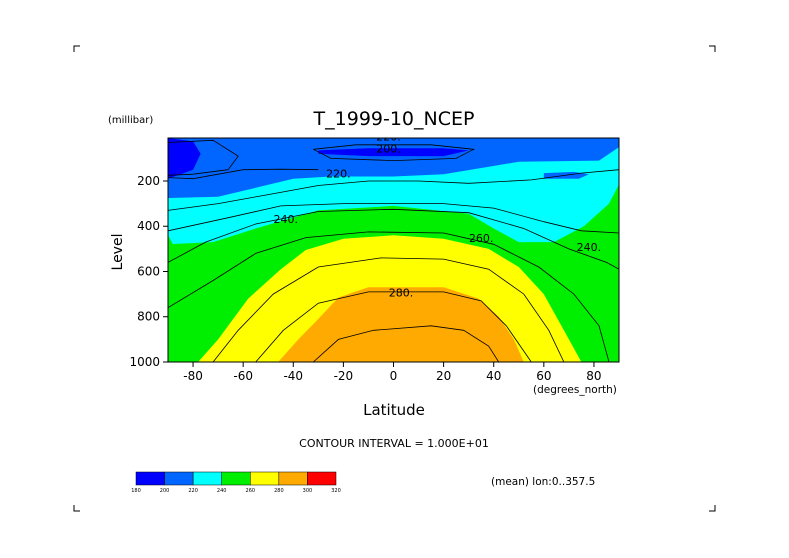 This screenshot has height=558, width=789. What do you see at coordinates (393, 168) in the screenshot?
I see `region-blue-core-upper` at bounding box center [393, 168].